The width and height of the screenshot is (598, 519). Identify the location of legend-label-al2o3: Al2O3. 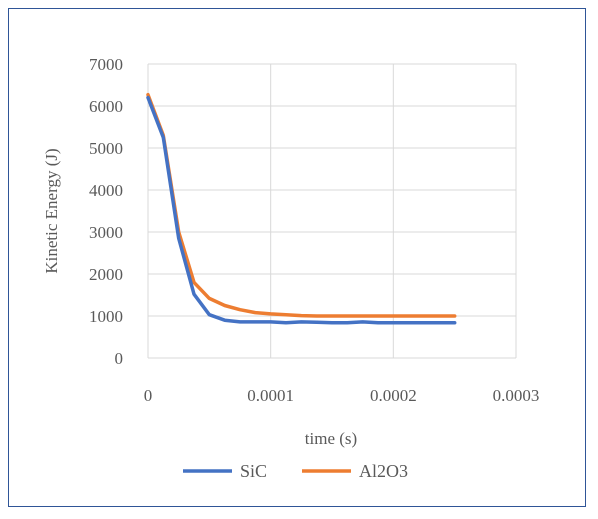
(383, 471).